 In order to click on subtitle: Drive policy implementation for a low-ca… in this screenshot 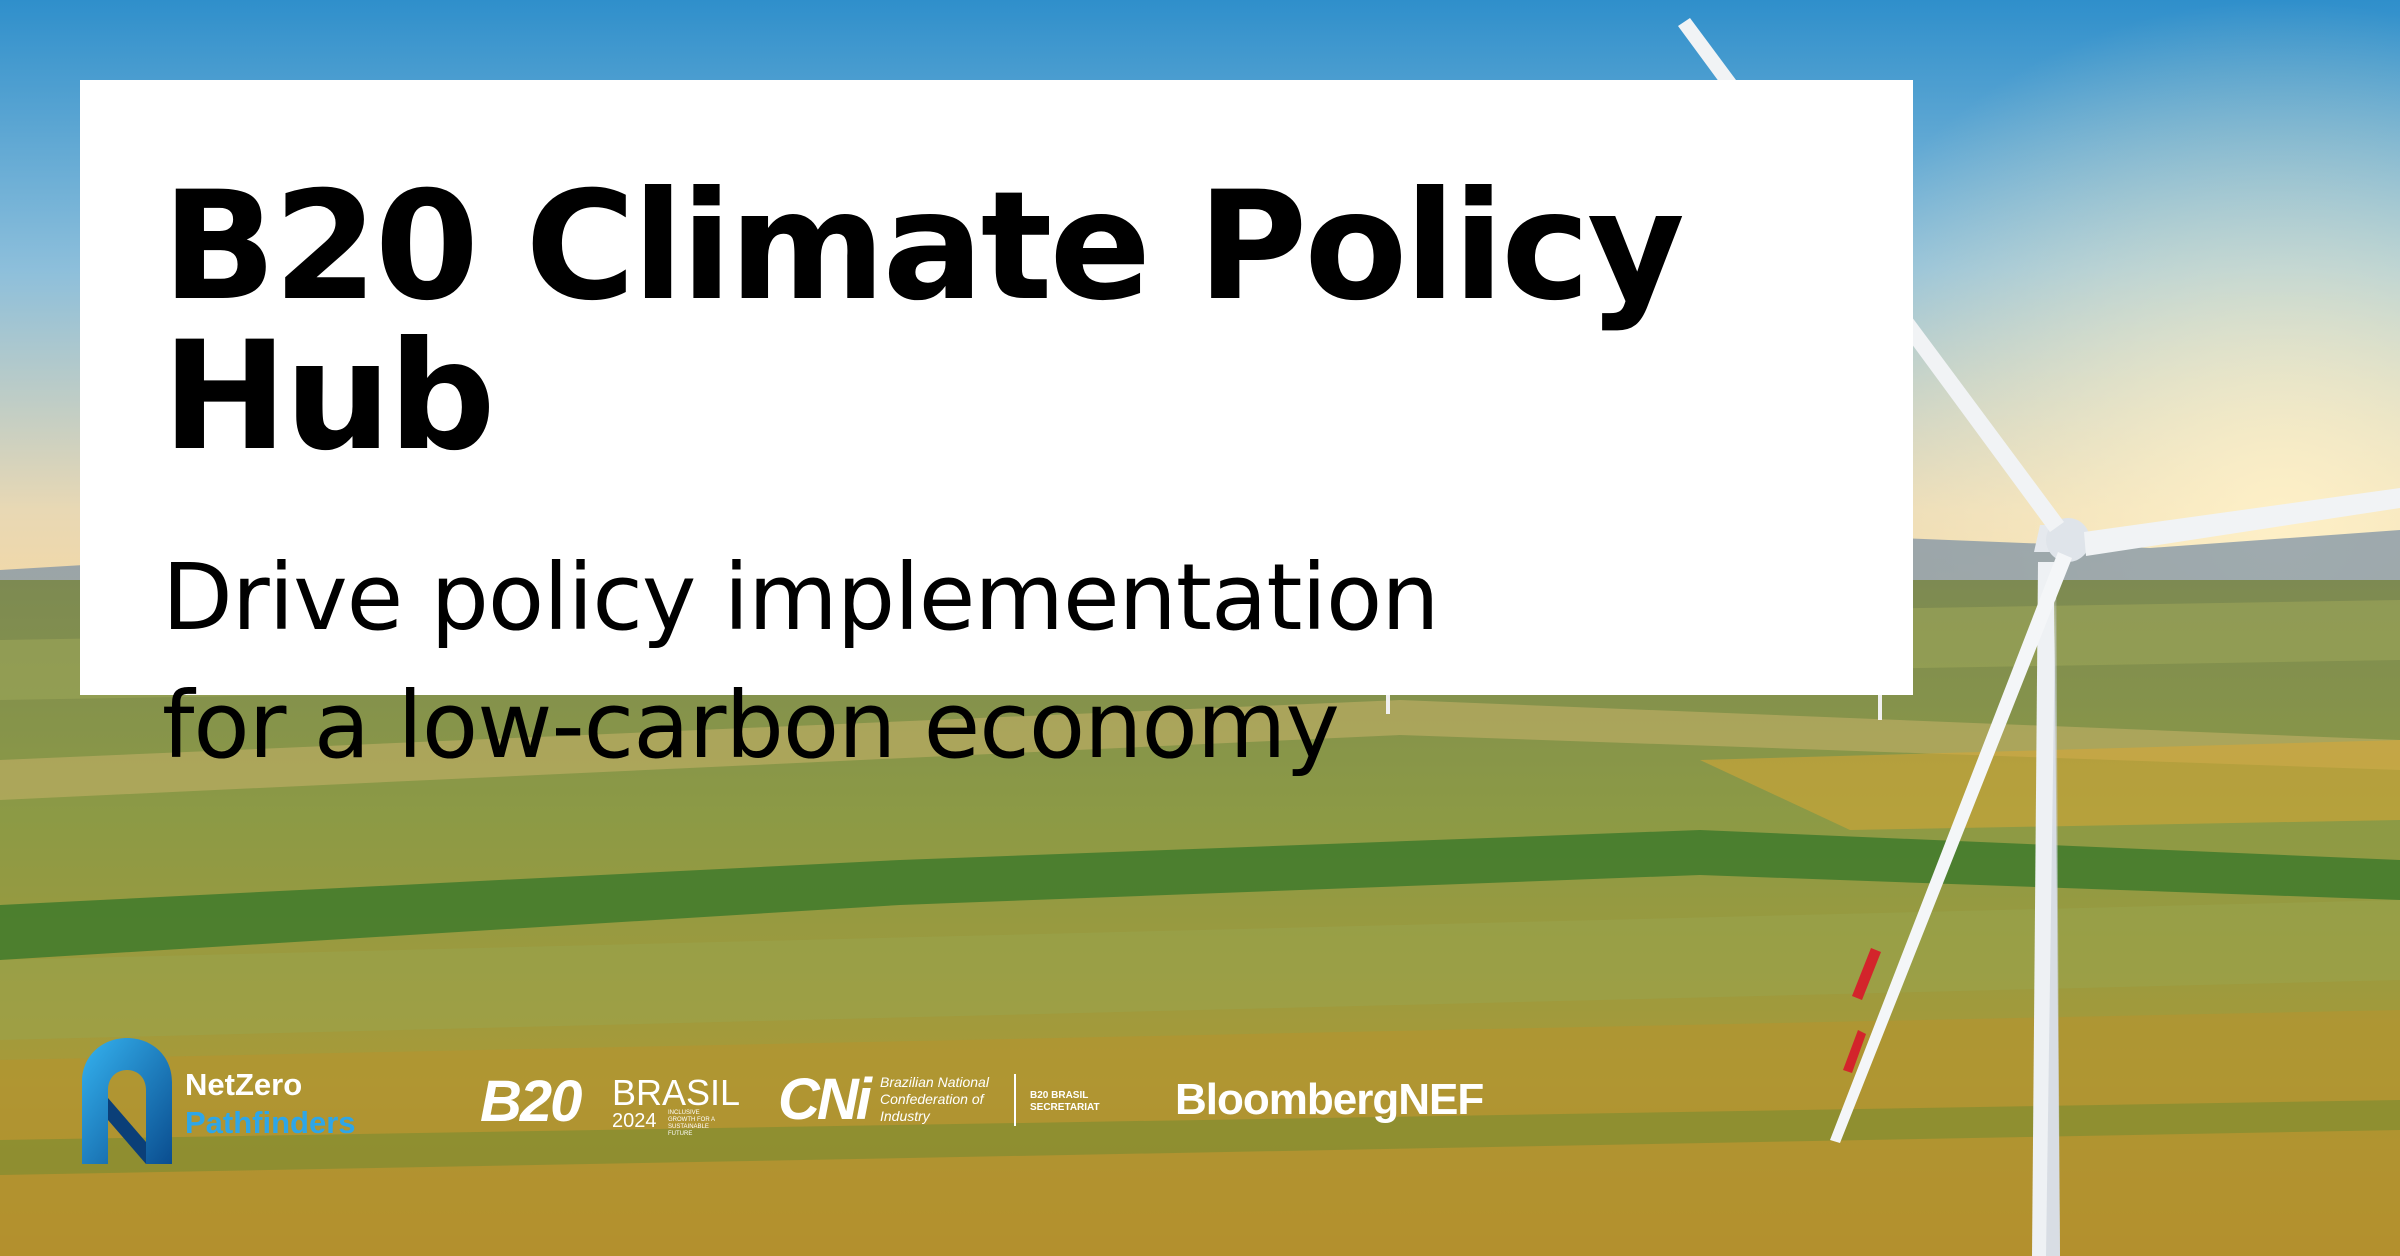, I will do `click(1037, 662)`.